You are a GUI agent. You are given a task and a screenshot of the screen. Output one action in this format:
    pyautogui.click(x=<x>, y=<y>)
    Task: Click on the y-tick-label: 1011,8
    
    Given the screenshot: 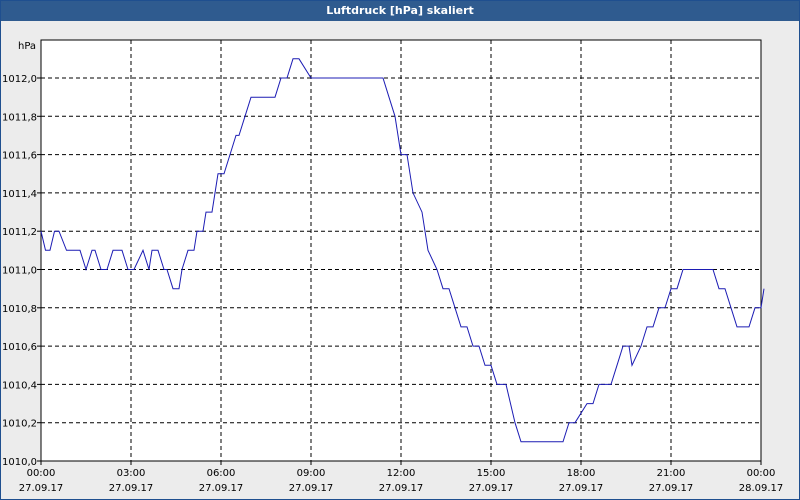 What is the action you would take?
    pyautogui.click(x=19, y=117)
    